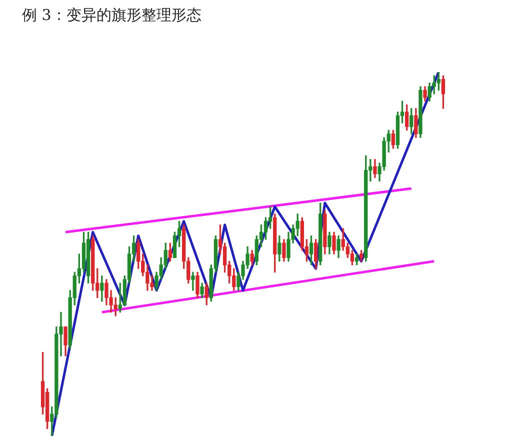 Image resolution: width=514 pixels, height=442 pixels. I want to click on chart-title: 例 3：变异的旗形整理形态, so click(112, 15).